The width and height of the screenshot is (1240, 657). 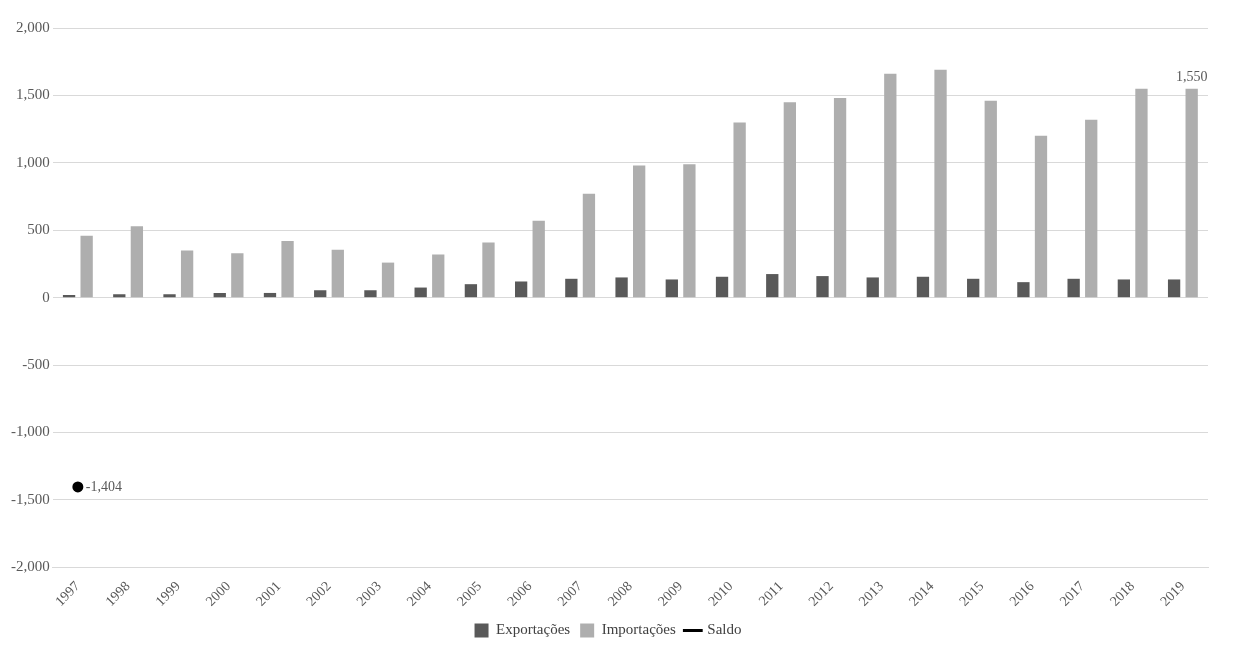 I want to click on y-tick-label: -1,500, so click(x=30, y=498).